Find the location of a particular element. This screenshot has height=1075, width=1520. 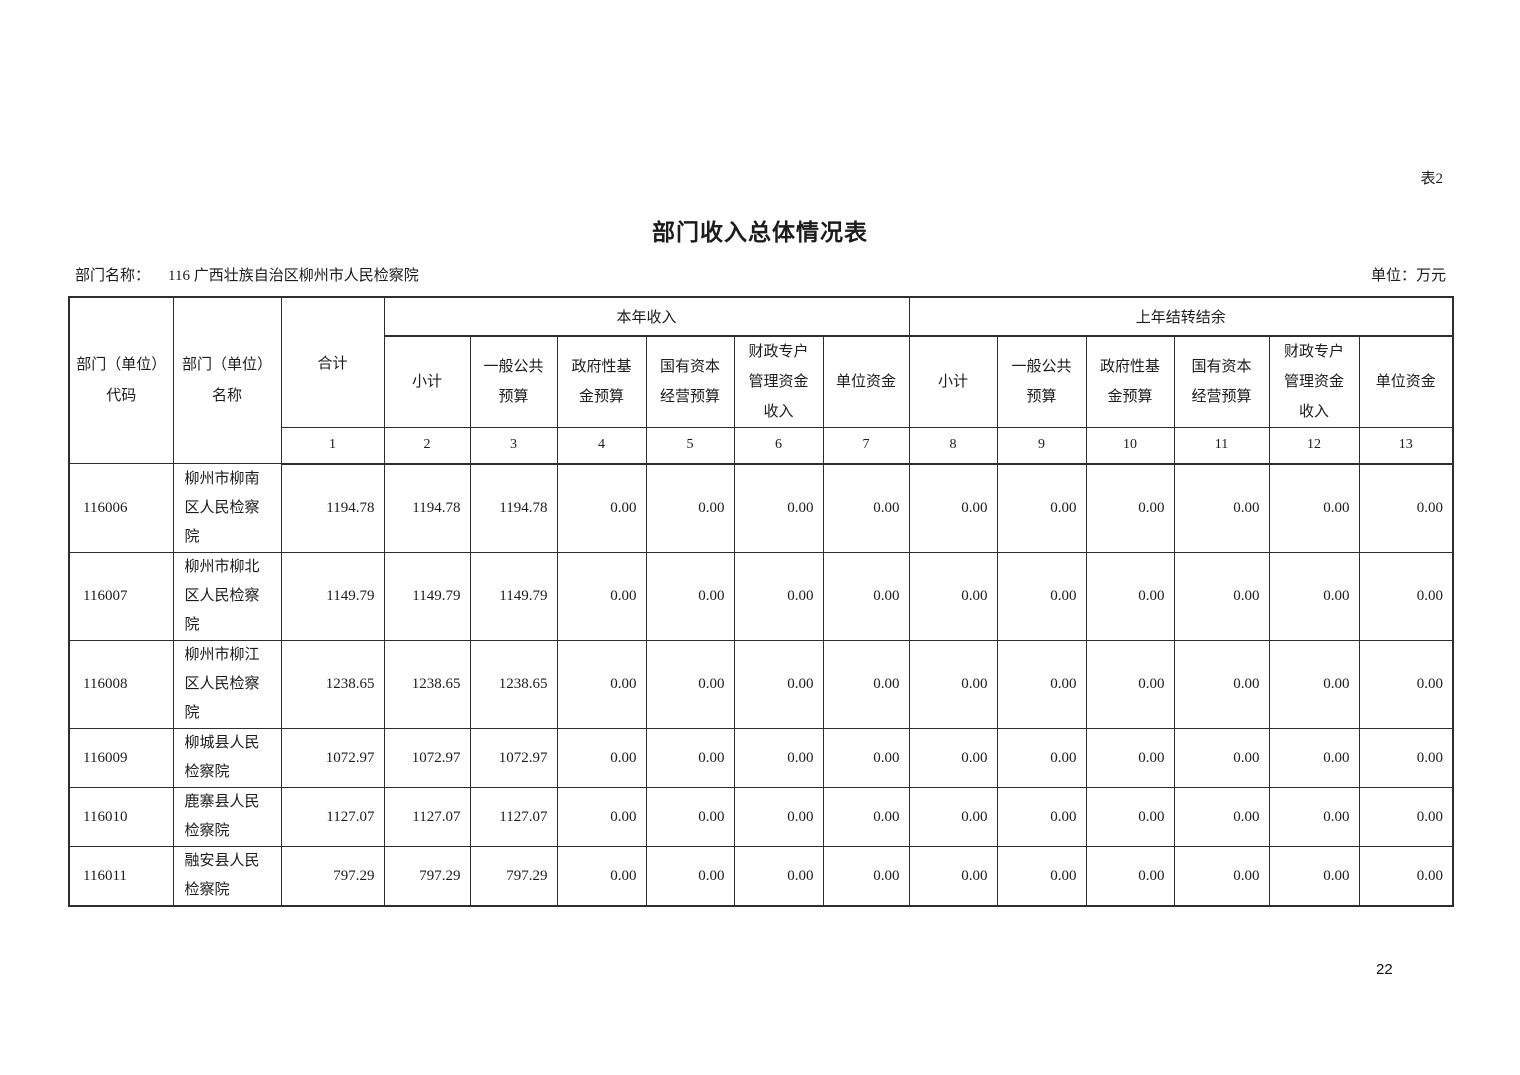

col-header-total: 合计 is located at coordinates (332, 362).